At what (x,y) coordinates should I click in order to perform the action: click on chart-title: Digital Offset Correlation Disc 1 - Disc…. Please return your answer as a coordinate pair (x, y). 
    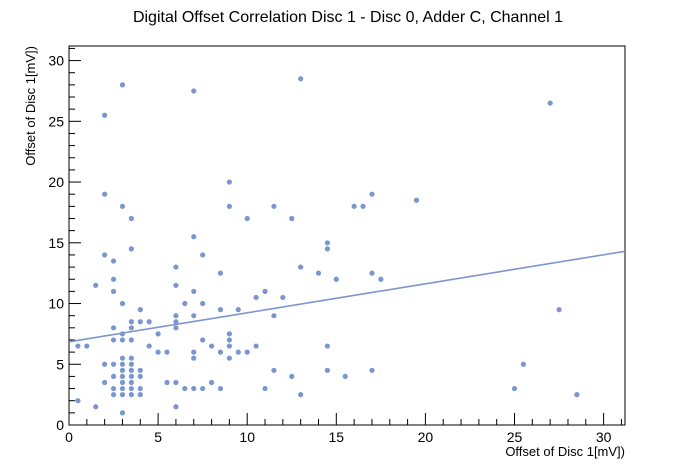
    Looking at the image, I should click on (348, 17).